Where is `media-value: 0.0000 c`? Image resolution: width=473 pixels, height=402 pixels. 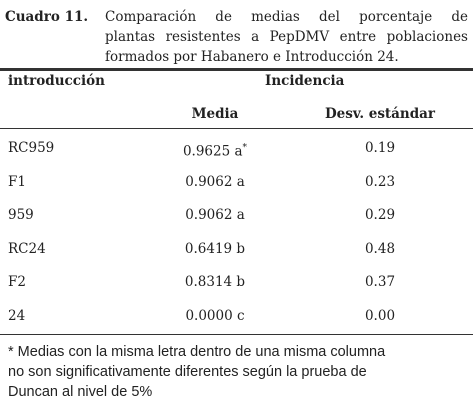 media-value: 0.0000 c is located at coordinates (215, 316).